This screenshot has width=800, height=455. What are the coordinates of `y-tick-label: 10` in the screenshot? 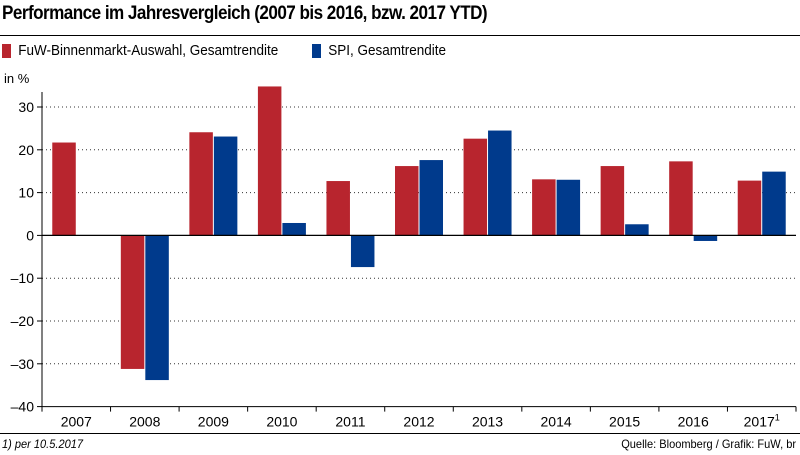 It's located at (26, 193).